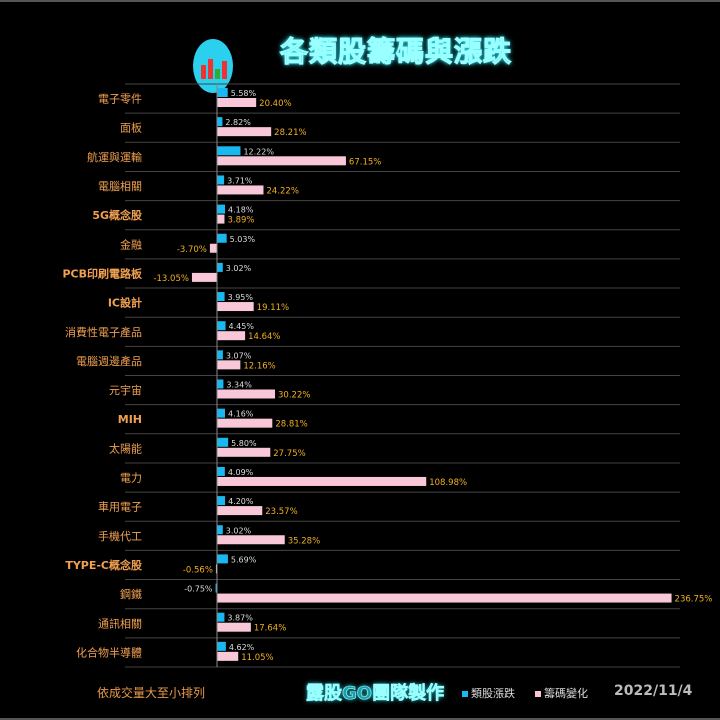 This screenshot has width=720, height=720. What do you see at coordinates (239, 385) in the screenshot?
I see `data-label: 3.34%` at bounding box center [239, 385].